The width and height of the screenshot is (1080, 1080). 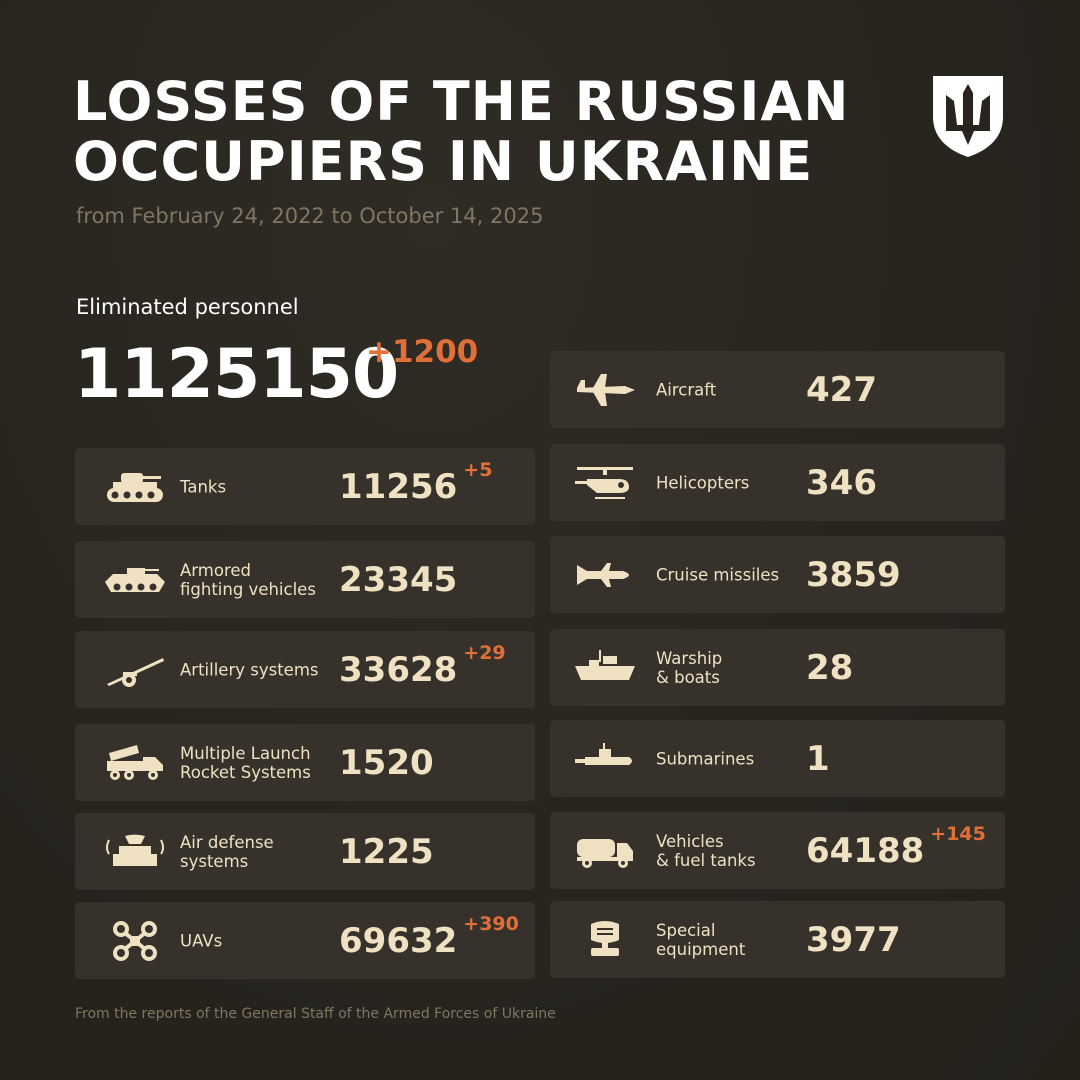 I want to click on personnel-delta: +1200, so click(x=422, y=352).